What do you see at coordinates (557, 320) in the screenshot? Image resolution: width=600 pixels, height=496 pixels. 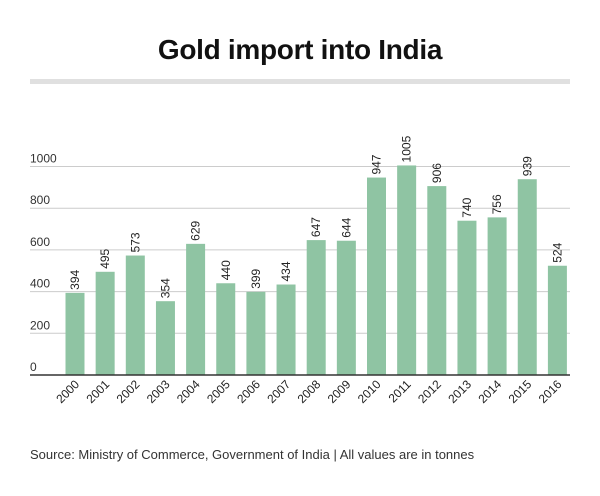 I see `bar-2016` at bounding box center [557, 320].